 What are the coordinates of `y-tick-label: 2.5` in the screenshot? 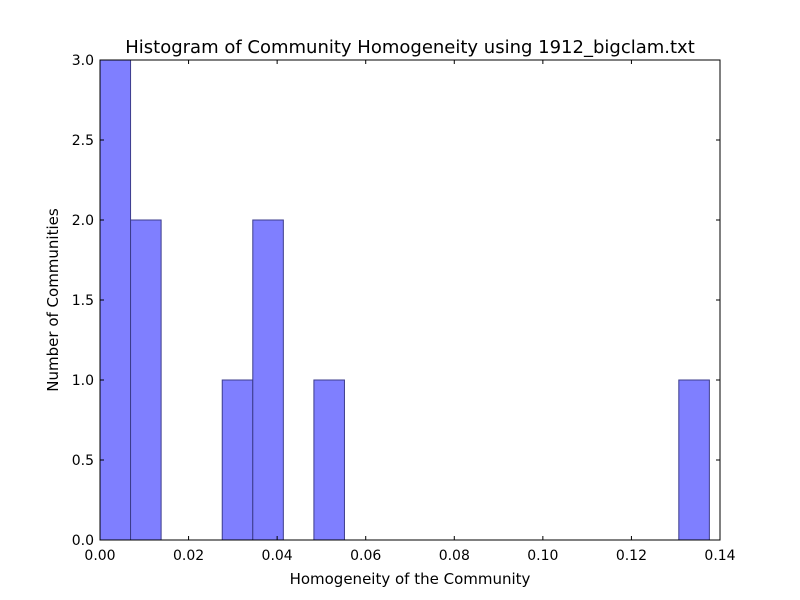 It's located at (83, 141).